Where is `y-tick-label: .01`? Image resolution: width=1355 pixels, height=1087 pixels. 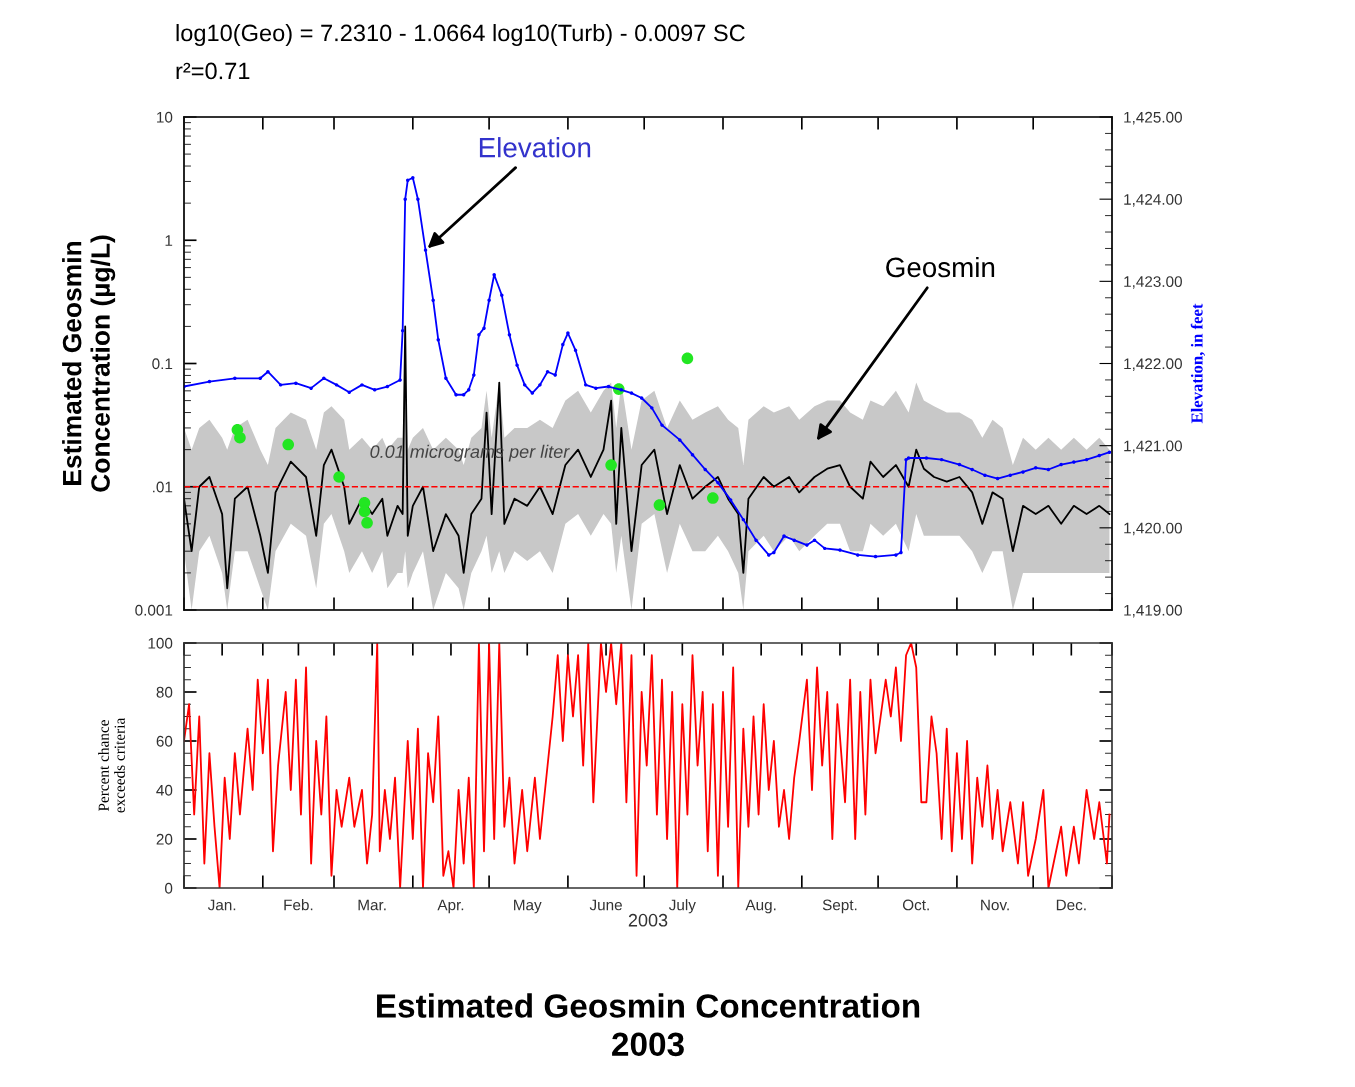 y-tick-label: .01 is located at coordinates (163, 487).